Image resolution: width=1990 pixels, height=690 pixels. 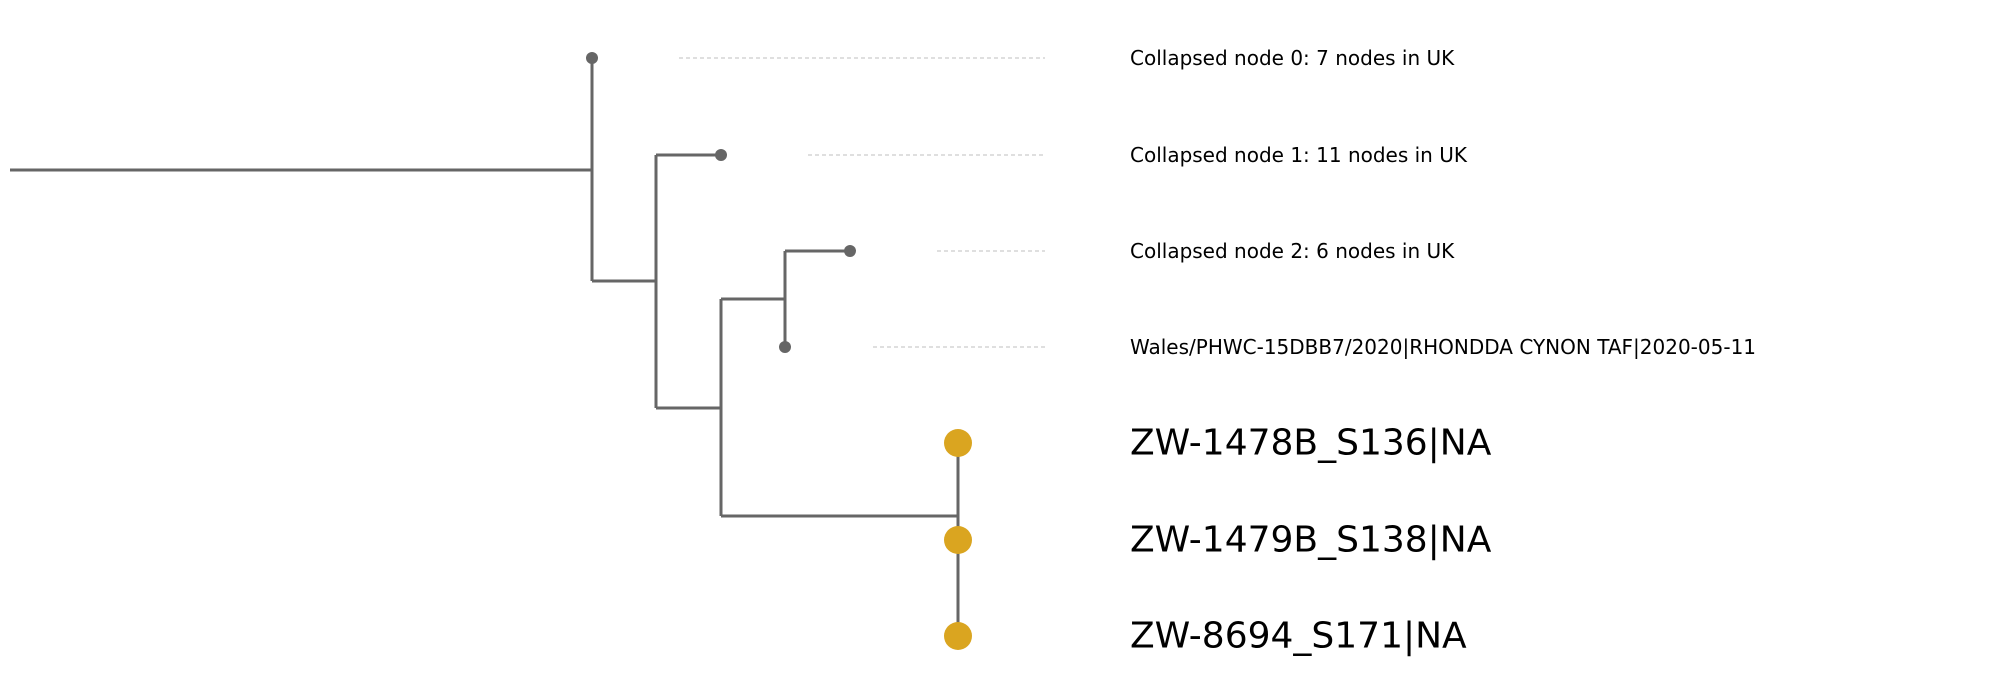 I want to click on wales-tip-marker, so click(x=785, y=347).